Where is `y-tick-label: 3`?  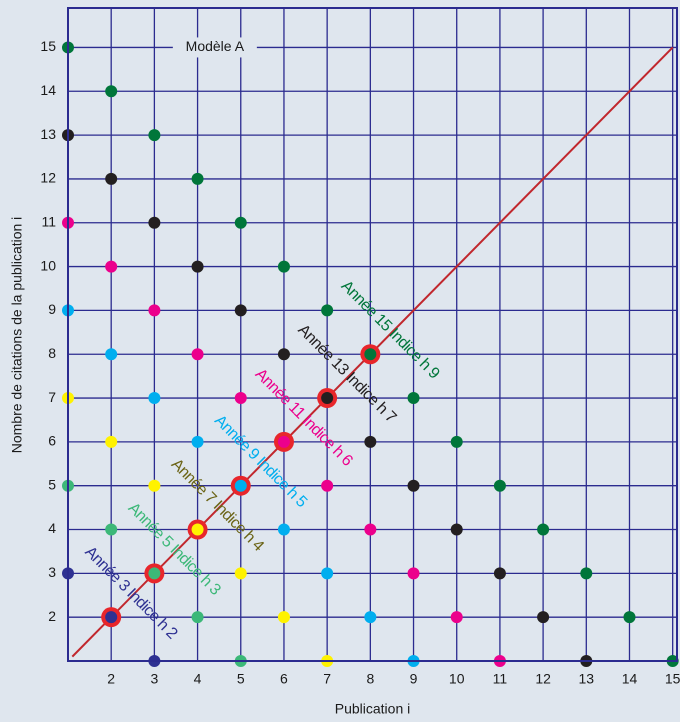
y-tick-label: 3 is located at coordinates (52, 572).